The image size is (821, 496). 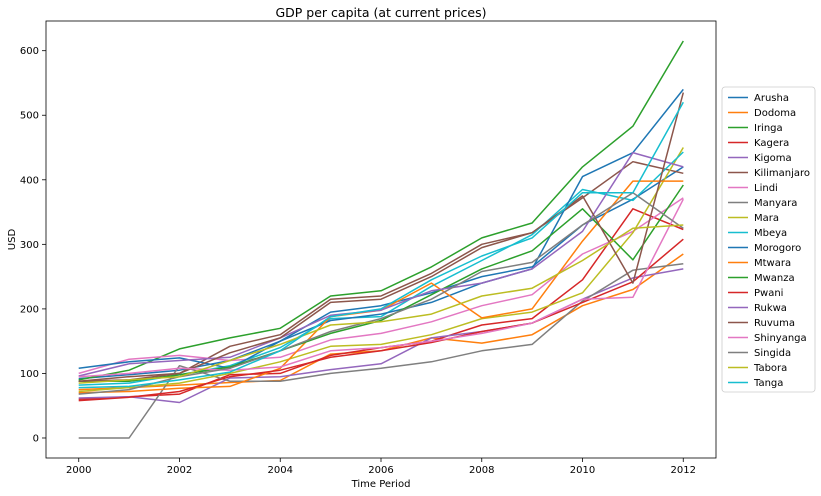 I want to click on legend-label: Mtwara, so click(x=772, y=263).